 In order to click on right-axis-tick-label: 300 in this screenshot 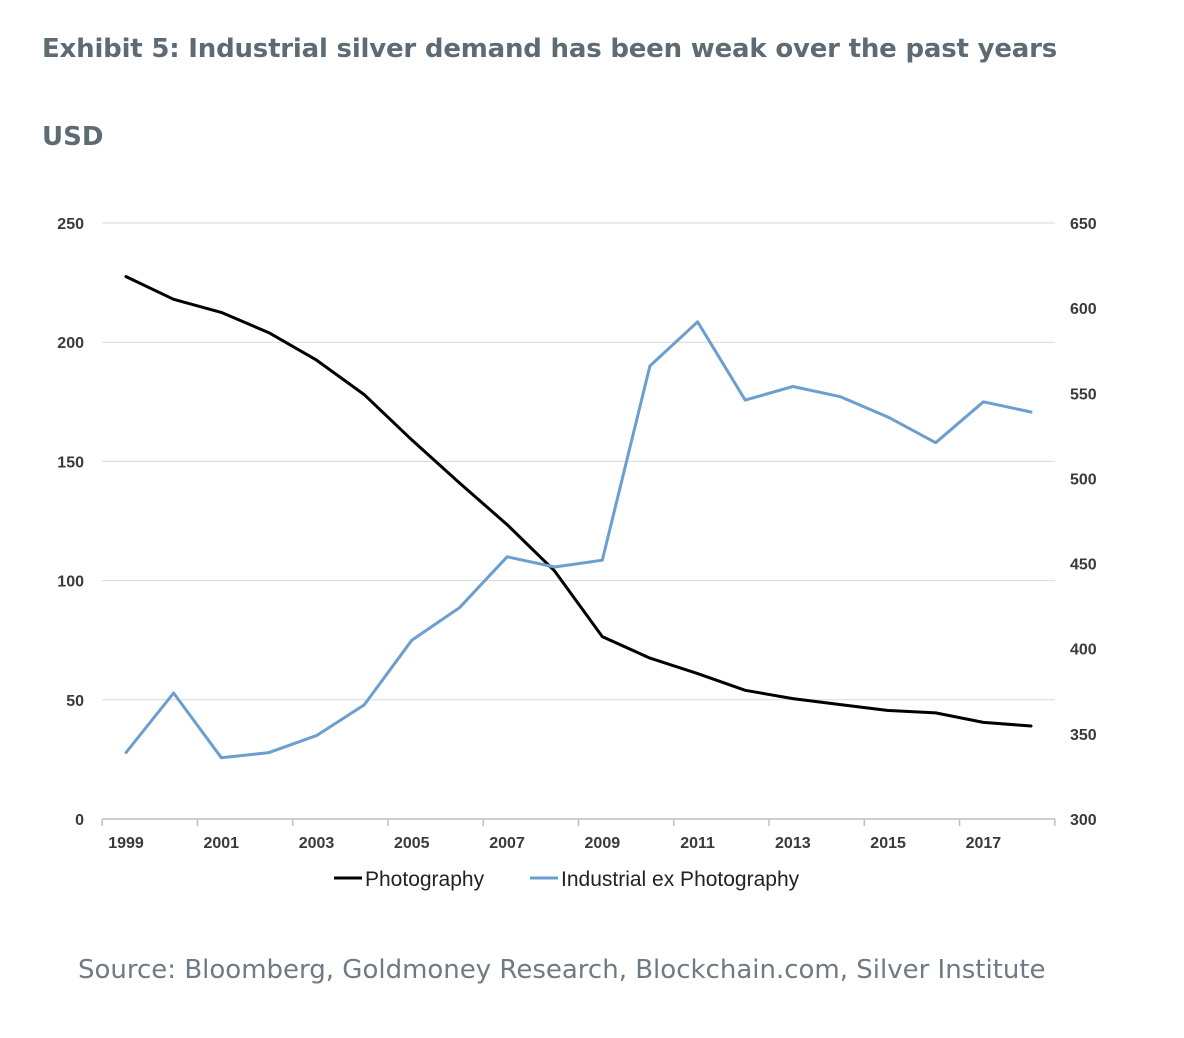, I will do `click(1083, 820)`.